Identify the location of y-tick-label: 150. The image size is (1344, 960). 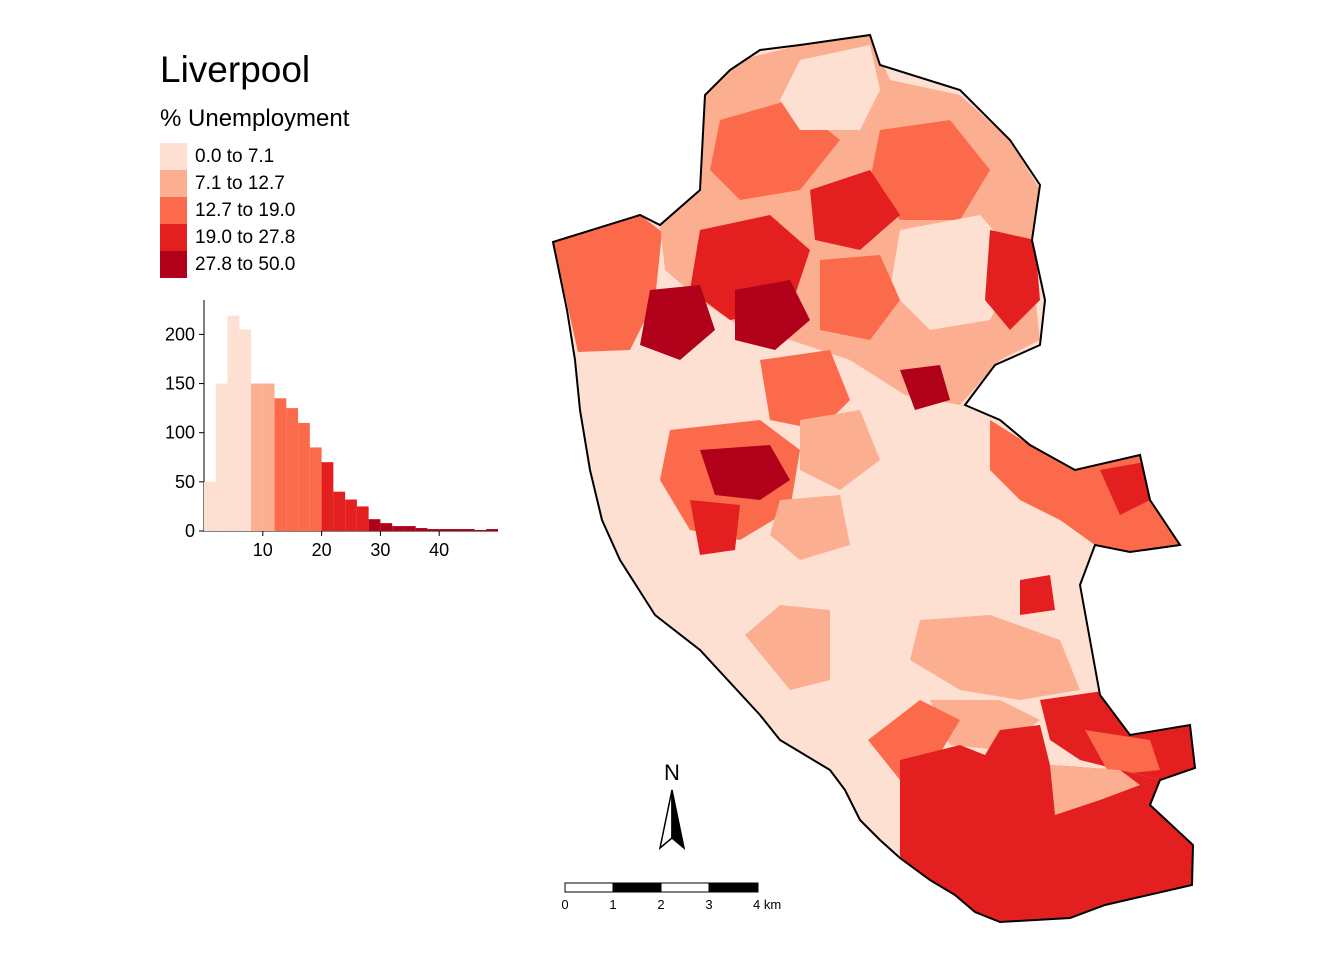
(180, 384).